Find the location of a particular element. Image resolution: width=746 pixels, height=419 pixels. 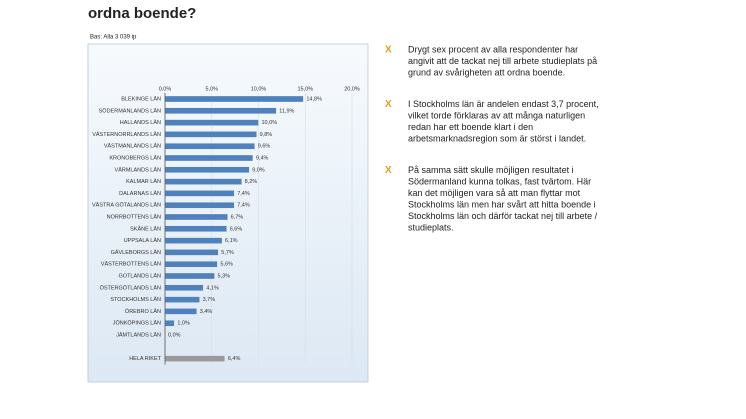

category-label: SKÅNE LÄN is located at coordinates (145, 228).